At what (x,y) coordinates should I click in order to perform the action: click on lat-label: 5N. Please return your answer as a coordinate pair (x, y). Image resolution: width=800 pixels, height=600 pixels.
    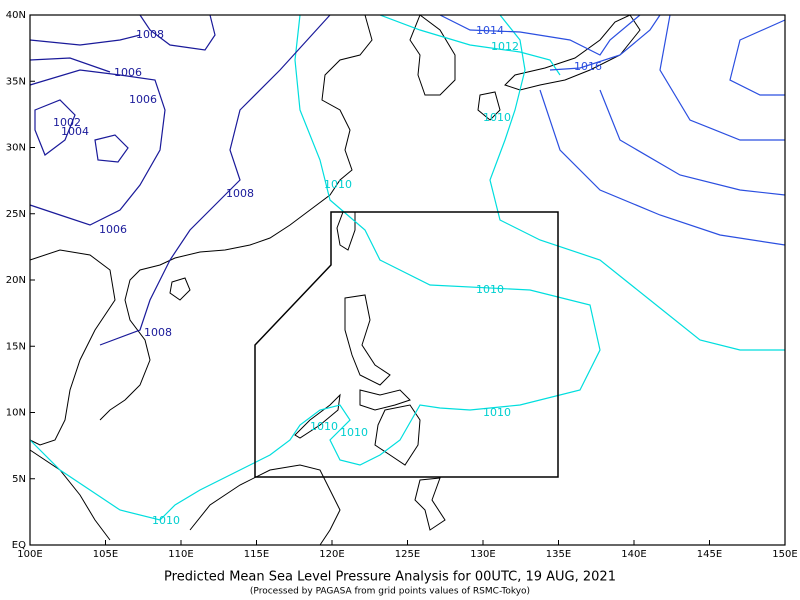
    Looking at the image, I should click on (19, 479).